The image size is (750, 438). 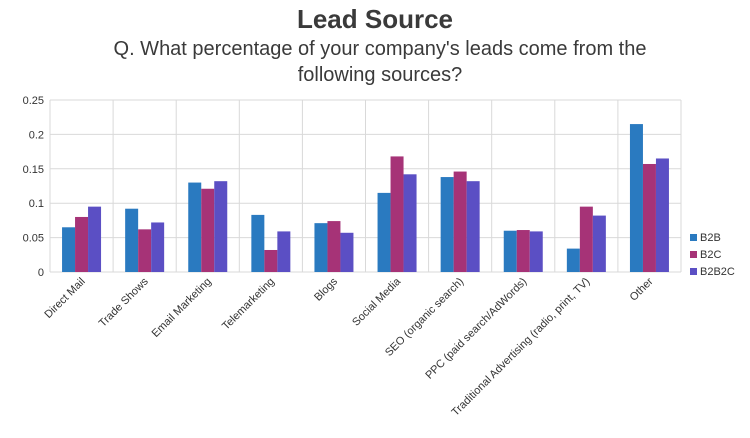 I want to click on x-tick-label: Telemarketing, so click(x=248, y=304).